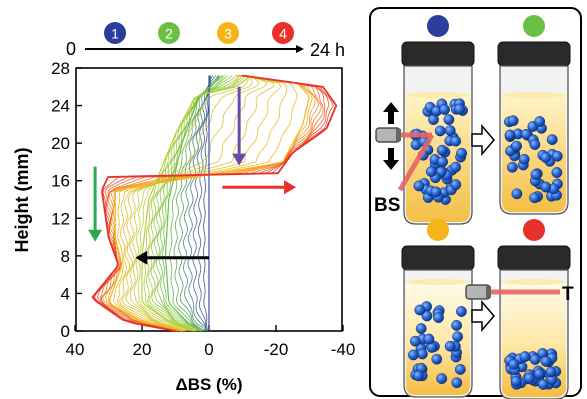 This screenshot has height=399, width=587. Describe the element at coordinates (416, 162) in the screenshot. I see `bs-beam-out` at that location.